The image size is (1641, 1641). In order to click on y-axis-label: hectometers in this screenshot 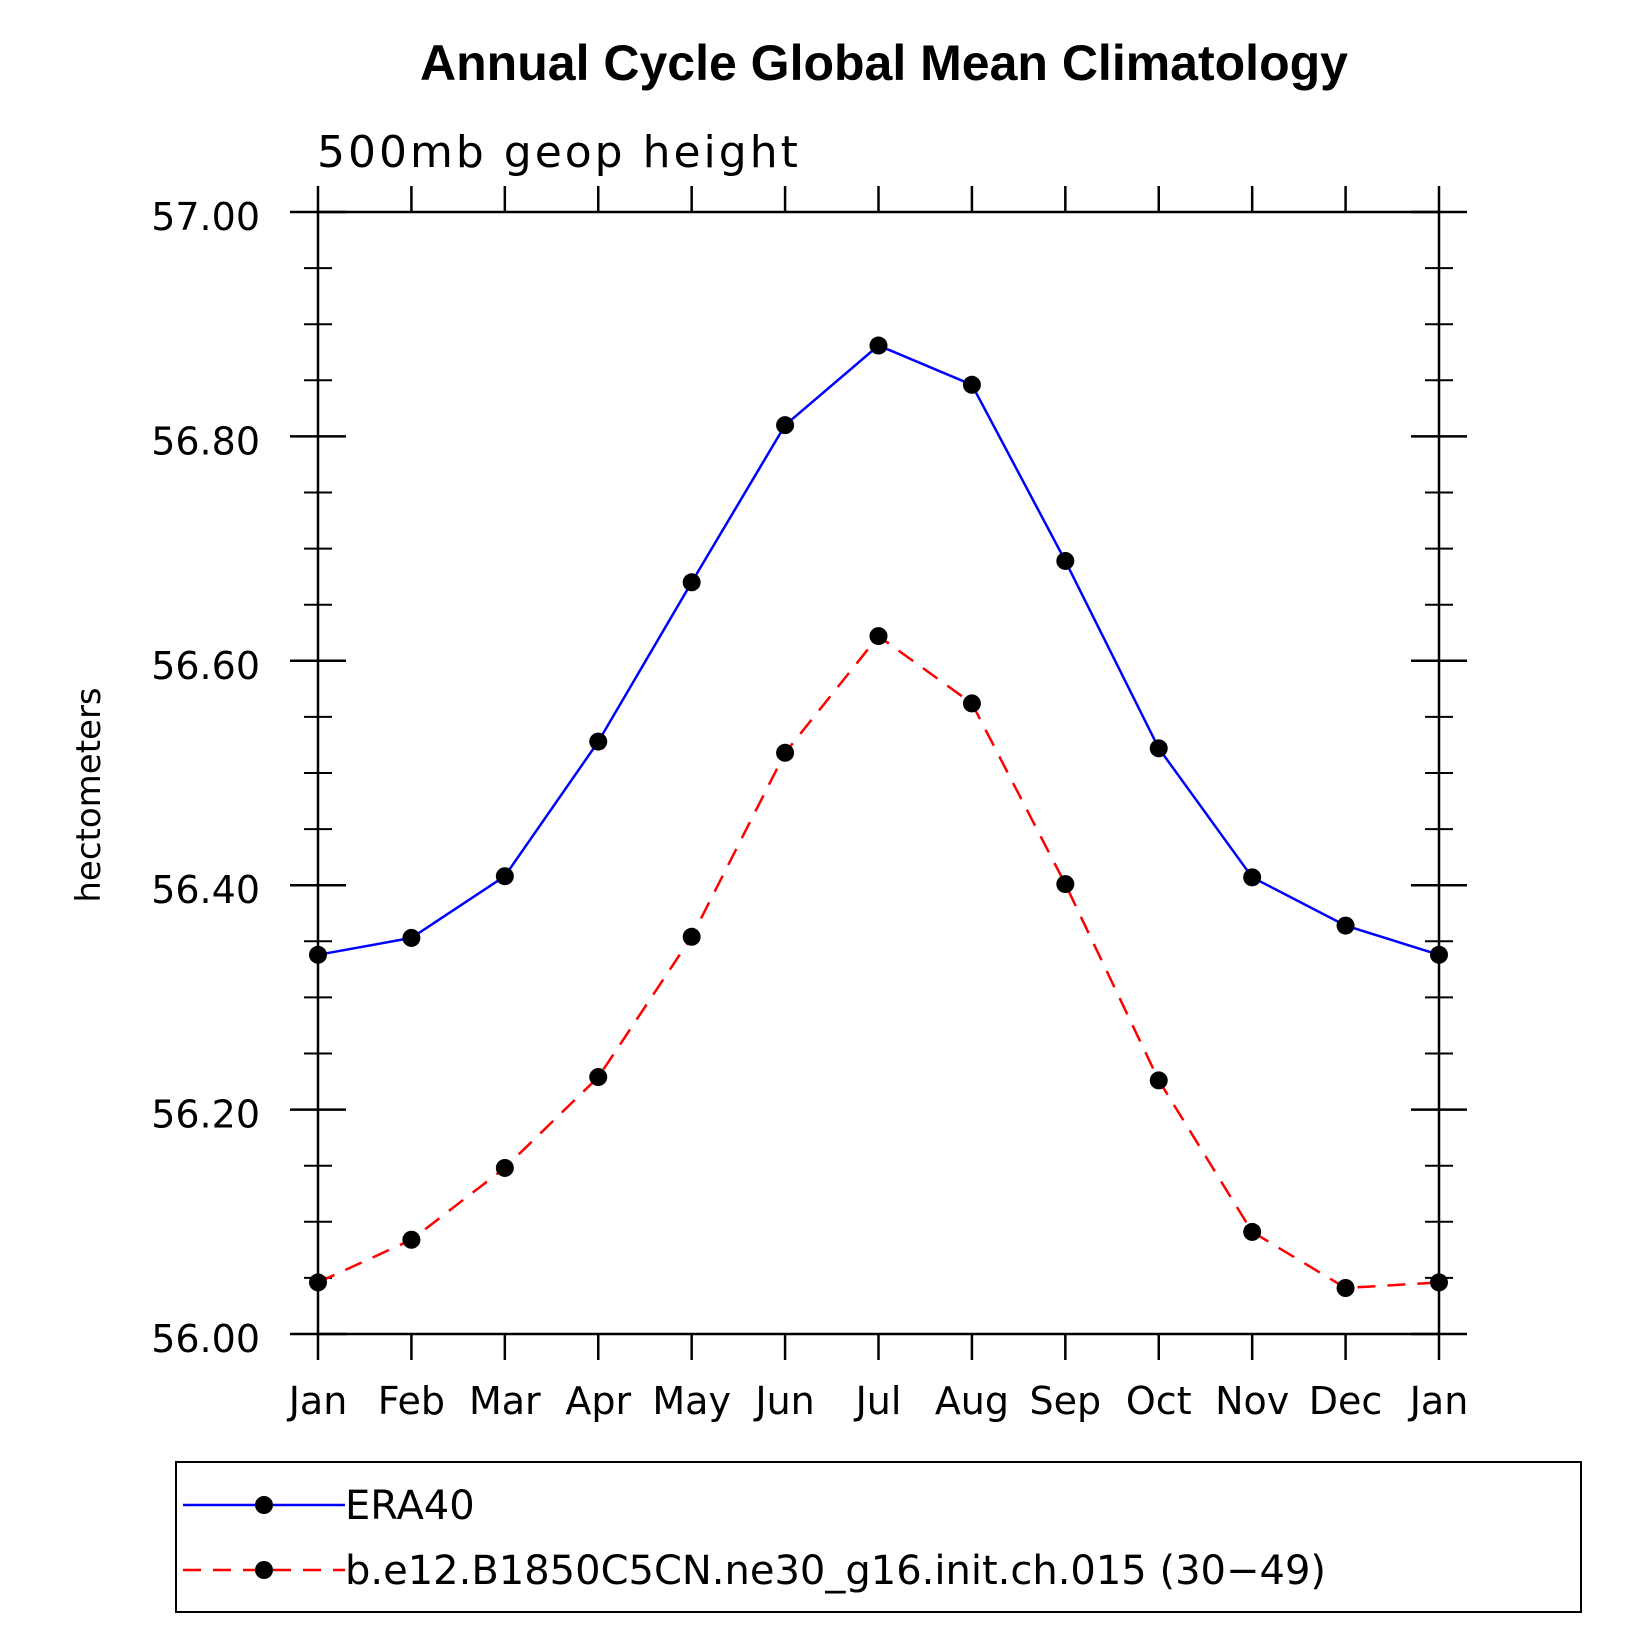, I will do `click(89, 794)`.